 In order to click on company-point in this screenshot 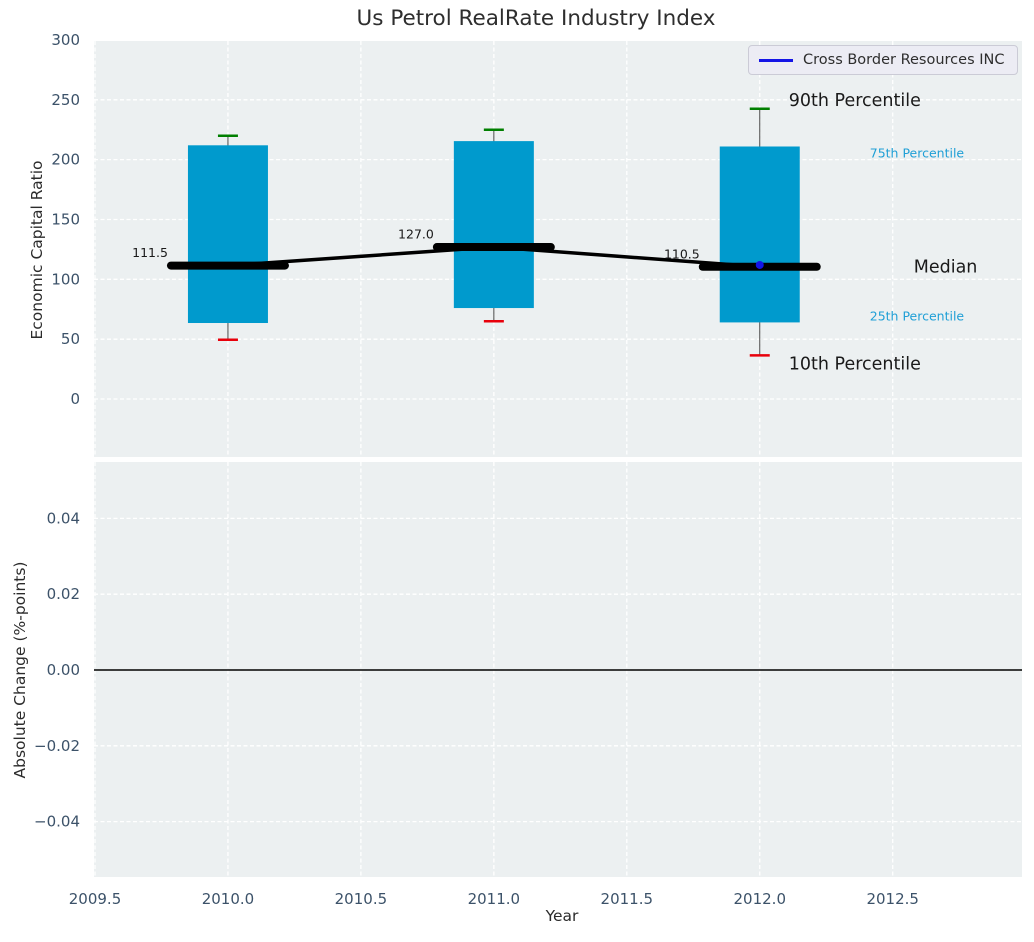, I will do `click(759, 264)`.